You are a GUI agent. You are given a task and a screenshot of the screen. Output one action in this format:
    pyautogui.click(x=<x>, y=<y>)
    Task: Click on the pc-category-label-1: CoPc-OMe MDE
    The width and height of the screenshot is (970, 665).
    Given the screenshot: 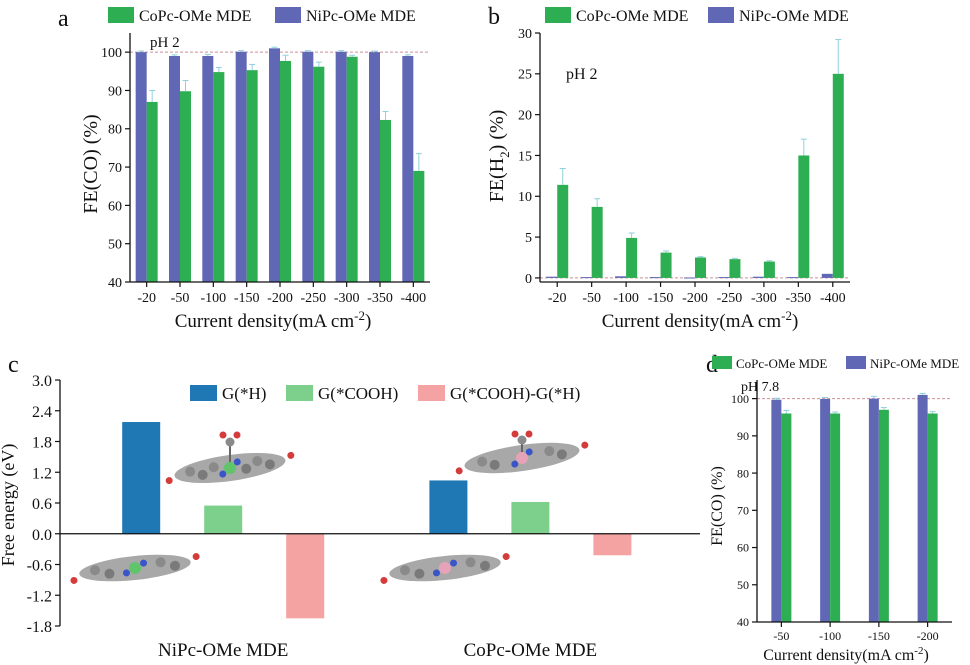 What is the action you would take?
    pyautogui.click(x=531, y=650)
    